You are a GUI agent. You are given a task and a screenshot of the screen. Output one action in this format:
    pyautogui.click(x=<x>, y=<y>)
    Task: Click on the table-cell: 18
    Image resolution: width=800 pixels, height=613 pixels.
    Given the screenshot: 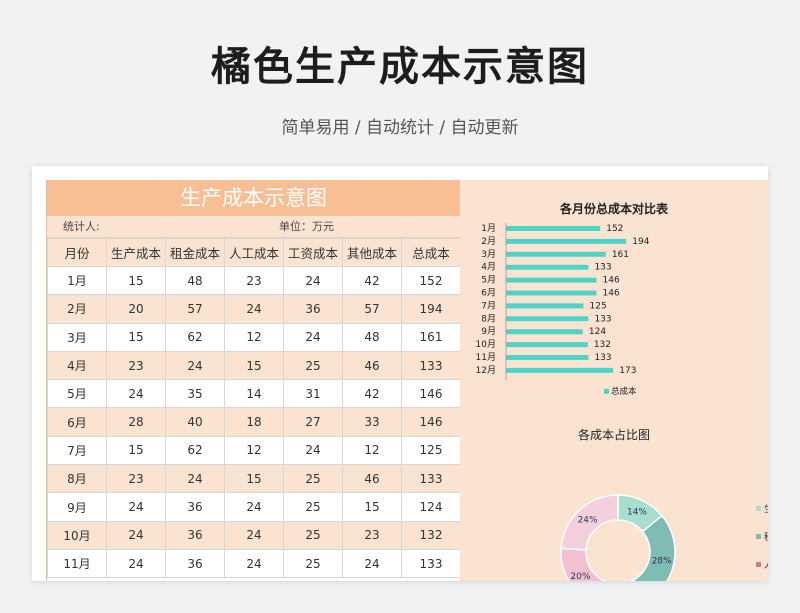 What is the action you would take?
    pyautogui.click(x=254, y=422)
    